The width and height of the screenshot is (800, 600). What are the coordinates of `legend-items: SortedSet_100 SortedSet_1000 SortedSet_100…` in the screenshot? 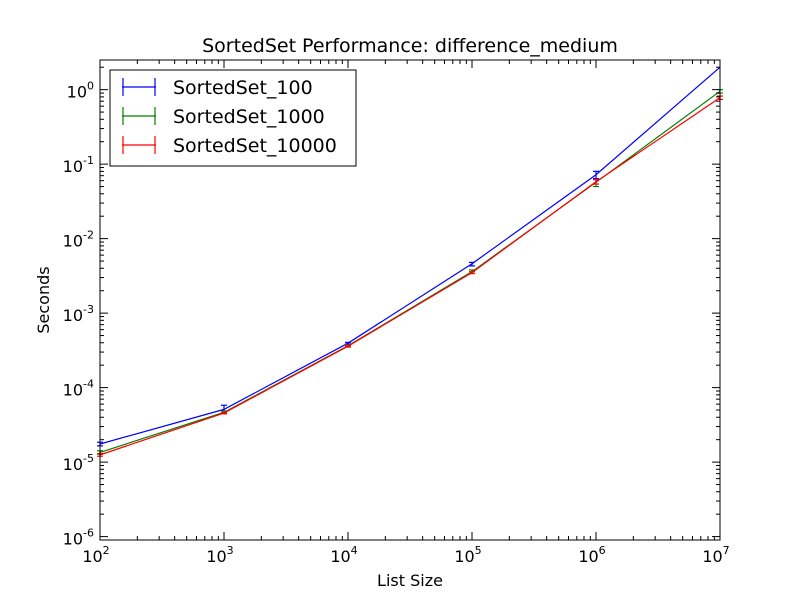 It's located at (229, 117).